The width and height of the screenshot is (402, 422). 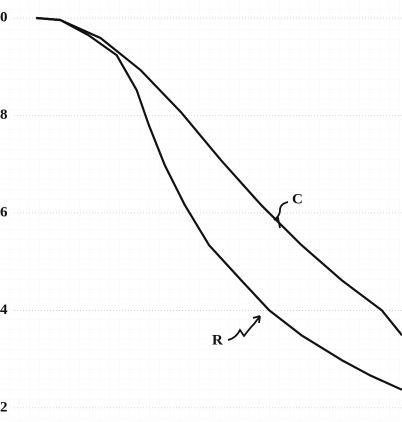 What do you see at coordinates (4, 115) in the screenshot?
I see `y-tick-label: 8` at bounding box center [4, 115].